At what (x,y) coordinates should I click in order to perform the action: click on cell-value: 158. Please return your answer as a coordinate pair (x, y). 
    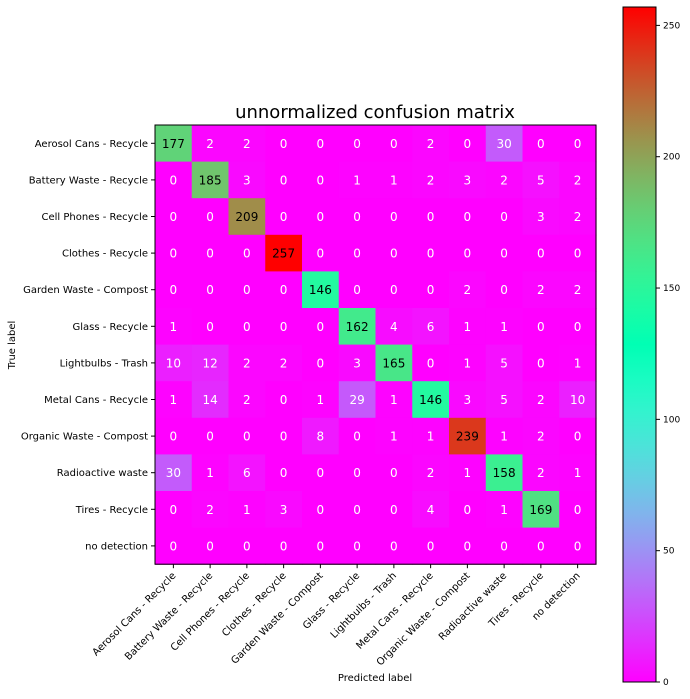
    Looking at the image, I should click on (504, 473).